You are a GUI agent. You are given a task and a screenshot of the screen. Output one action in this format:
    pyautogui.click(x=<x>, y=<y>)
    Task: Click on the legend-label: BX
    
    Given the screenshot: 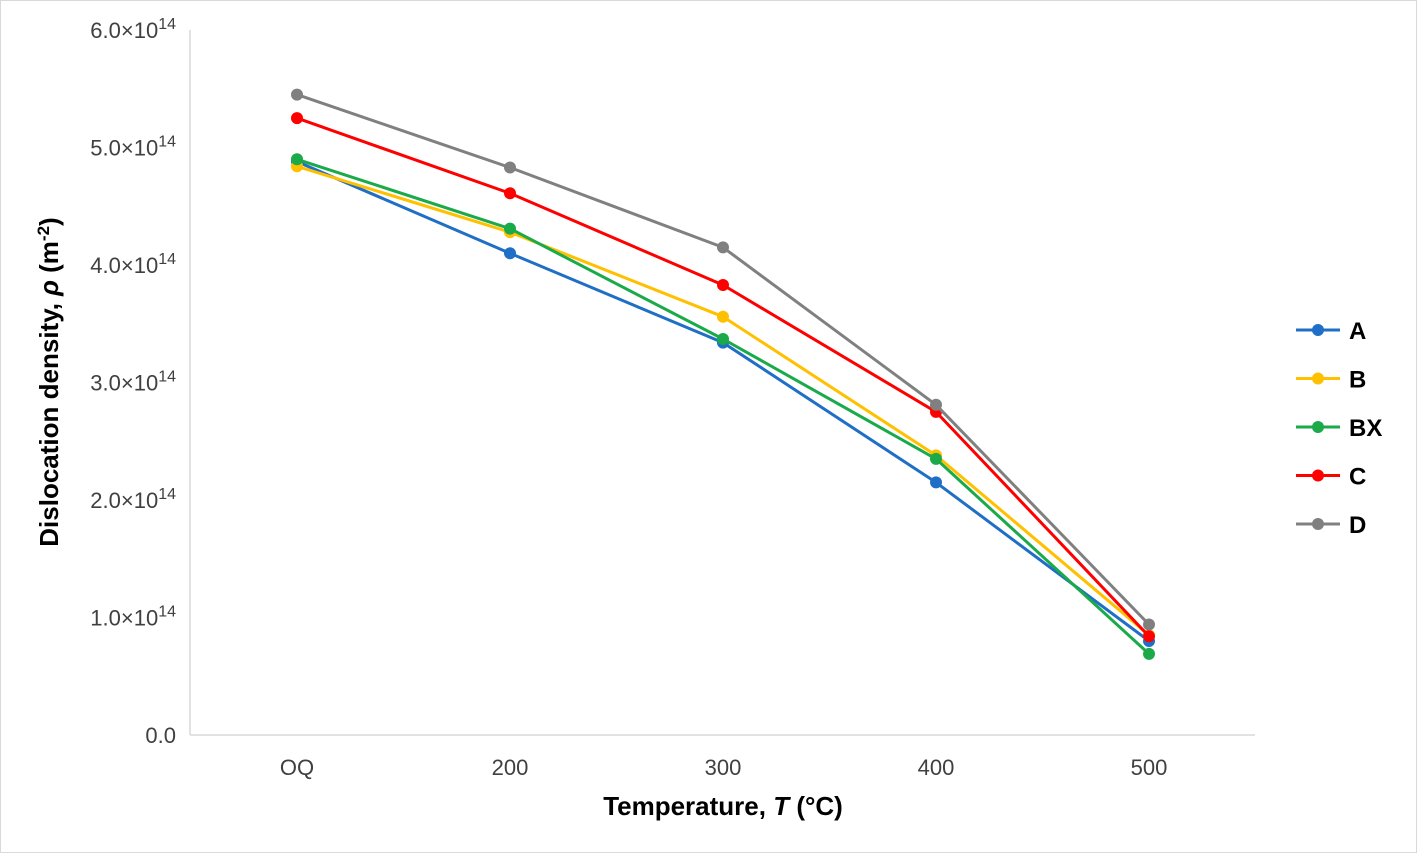 What is the action you would take?
    pyautogui.click(x=1365, y=428)
    